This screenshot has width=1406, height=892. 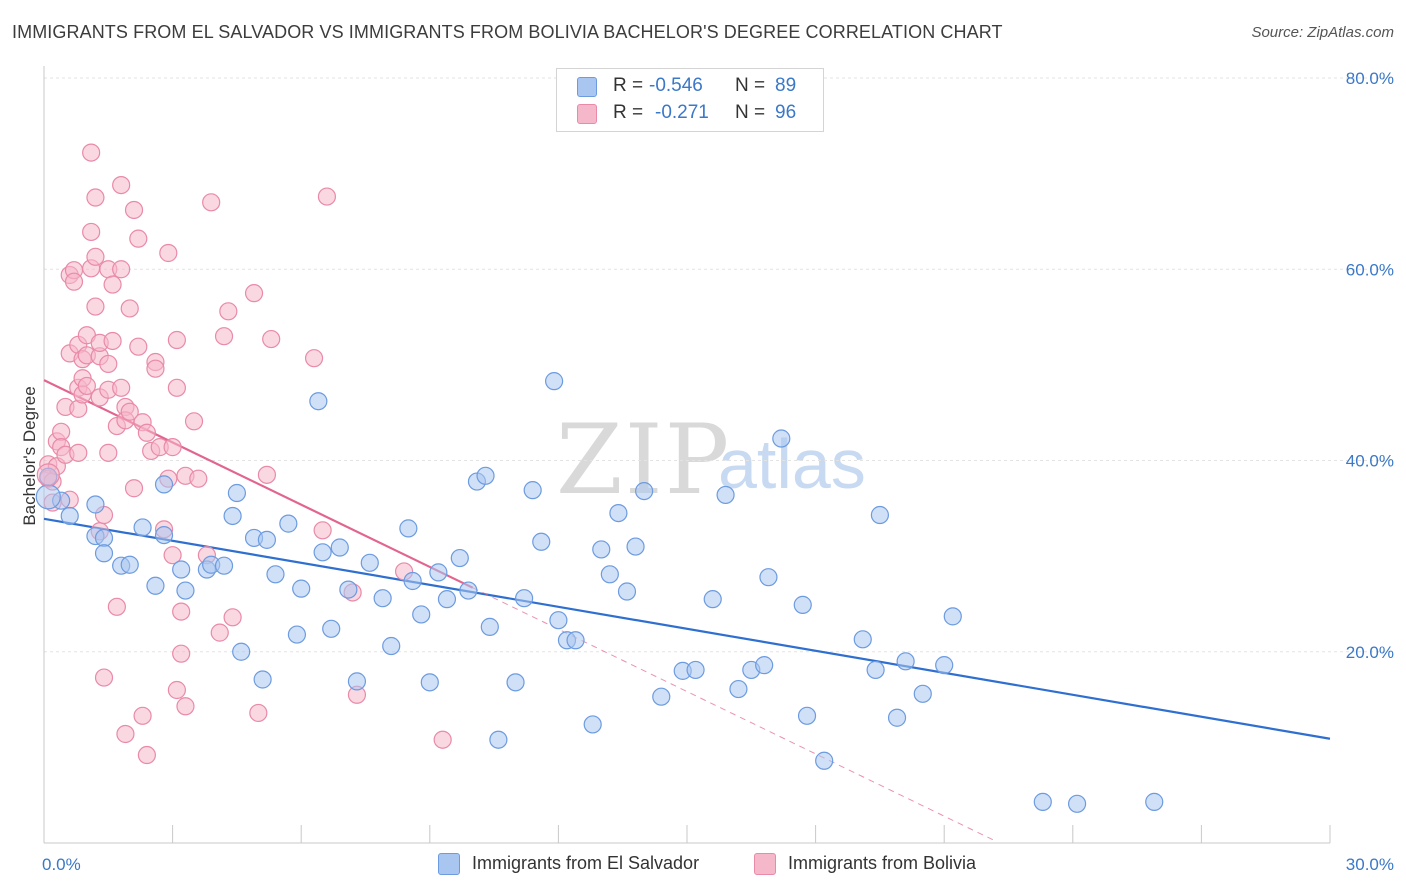 I want to click on y-tick-label: 60.0%, so click(x=1370, y=269).